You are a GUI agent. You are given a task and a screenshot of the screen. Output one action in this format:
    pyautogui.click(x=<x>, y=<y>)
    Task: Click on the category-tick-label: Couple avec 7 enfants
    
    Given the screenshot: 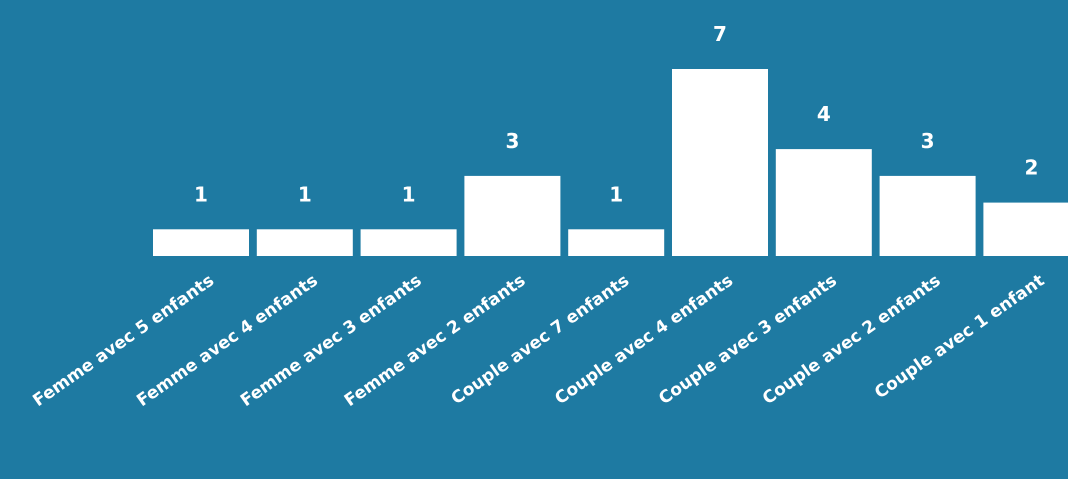 What is the action you would take?
    pyautogui.click(x=540, y=340)
    